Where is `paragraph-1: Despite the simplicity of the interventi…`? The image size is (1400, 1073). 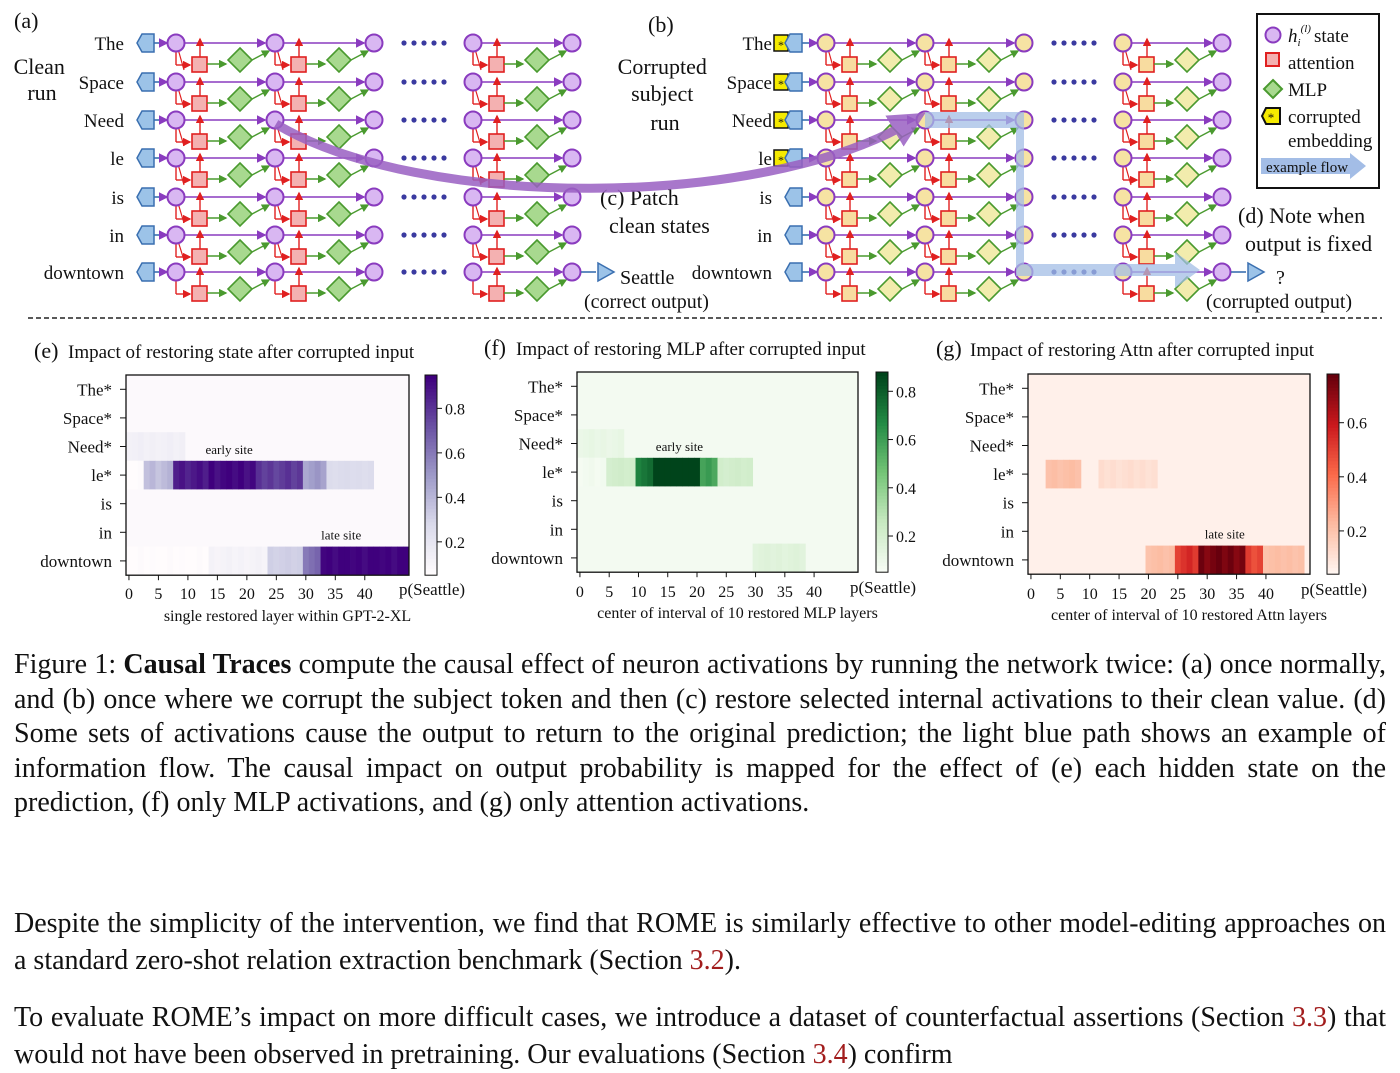 paragraph-1: Despite the simplicity of the interventi… is located at coordinates (700, 942).